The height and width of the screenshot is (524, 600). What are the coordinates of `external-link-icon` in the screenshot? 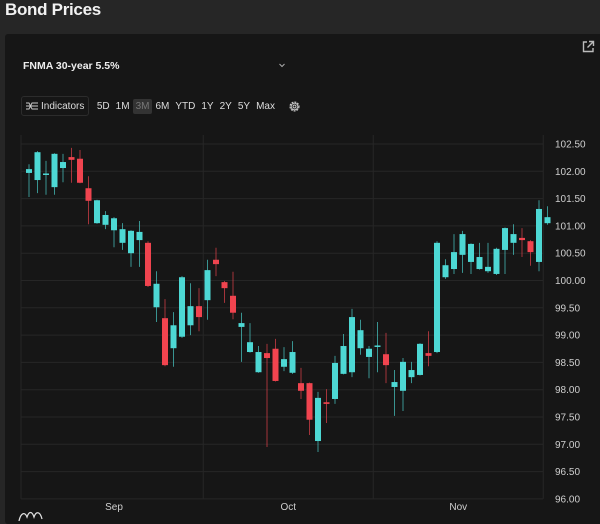 It's located at (588, 47).